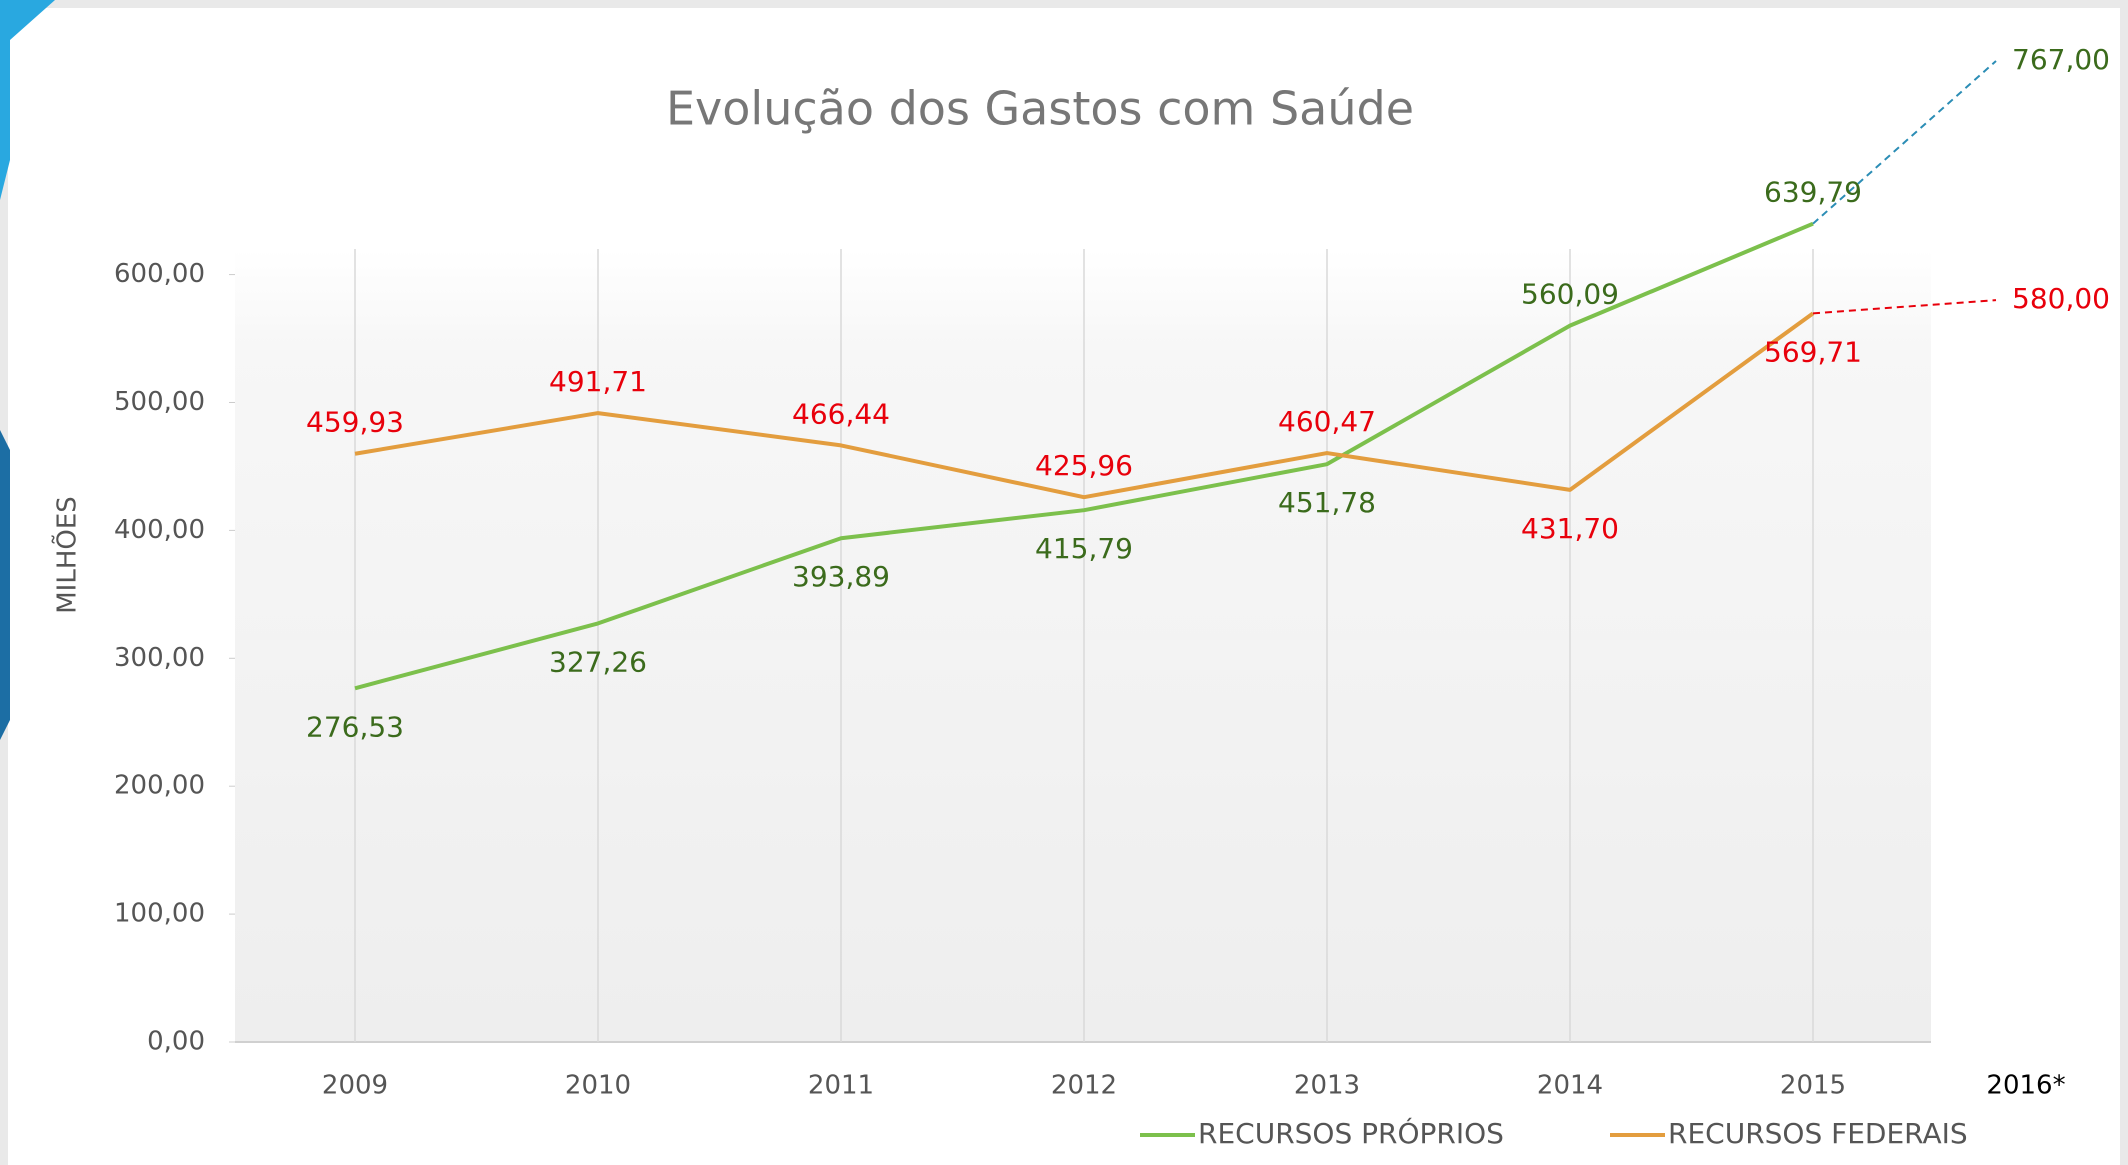 The image size is (2128, 1165). I want to click on y-axis-label: MILHÕES, so click(67, 555).